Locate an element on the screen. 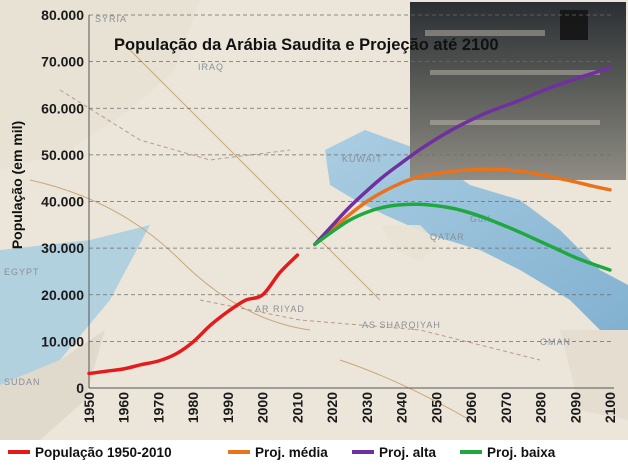 This screenshot has width=628, height=473. x-tick-label: 2050 is located at coordinates (436, 407).